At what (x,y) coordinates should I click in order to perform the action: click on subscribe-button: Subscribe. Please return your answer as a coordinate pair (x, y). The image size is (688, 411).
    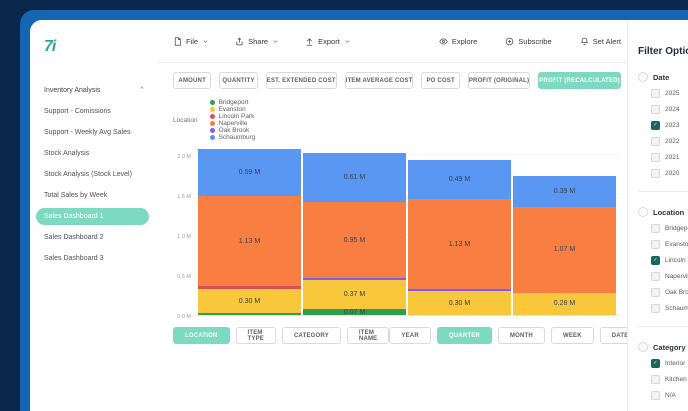
    Looking at the image, I should click on (528, 41).